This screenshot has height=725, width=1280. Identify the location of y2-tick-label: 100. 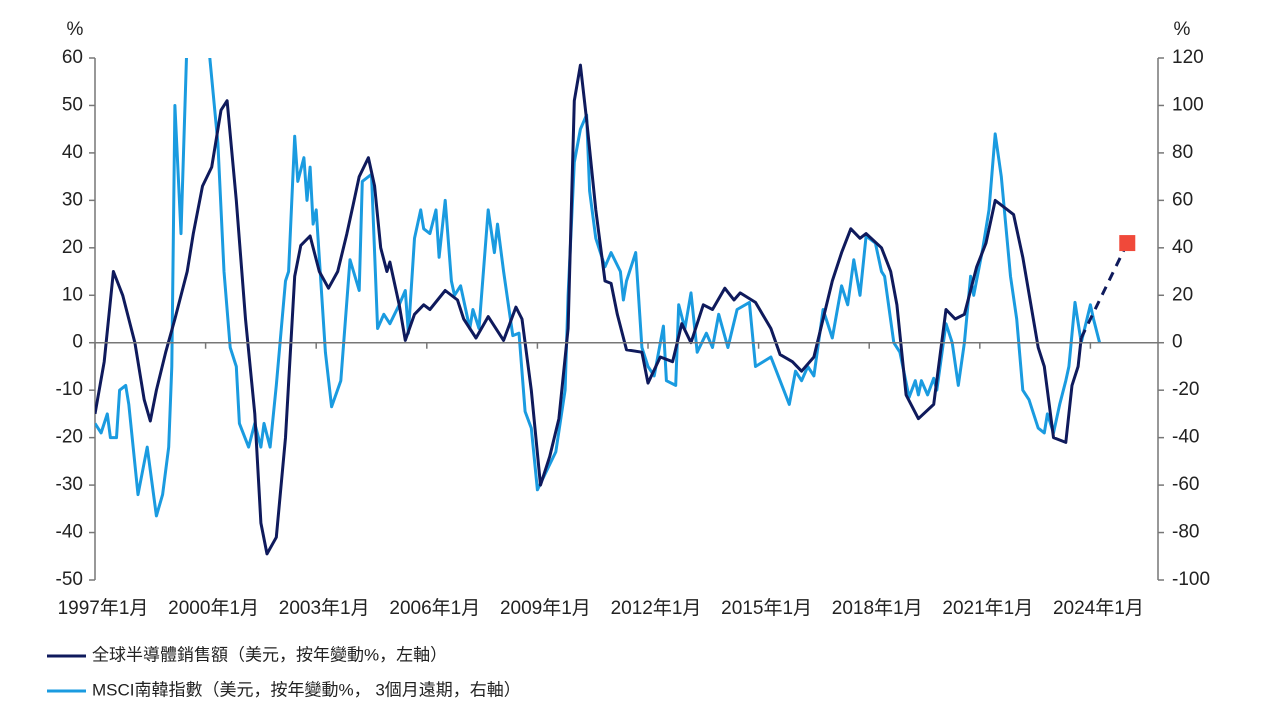
(1188, 104).